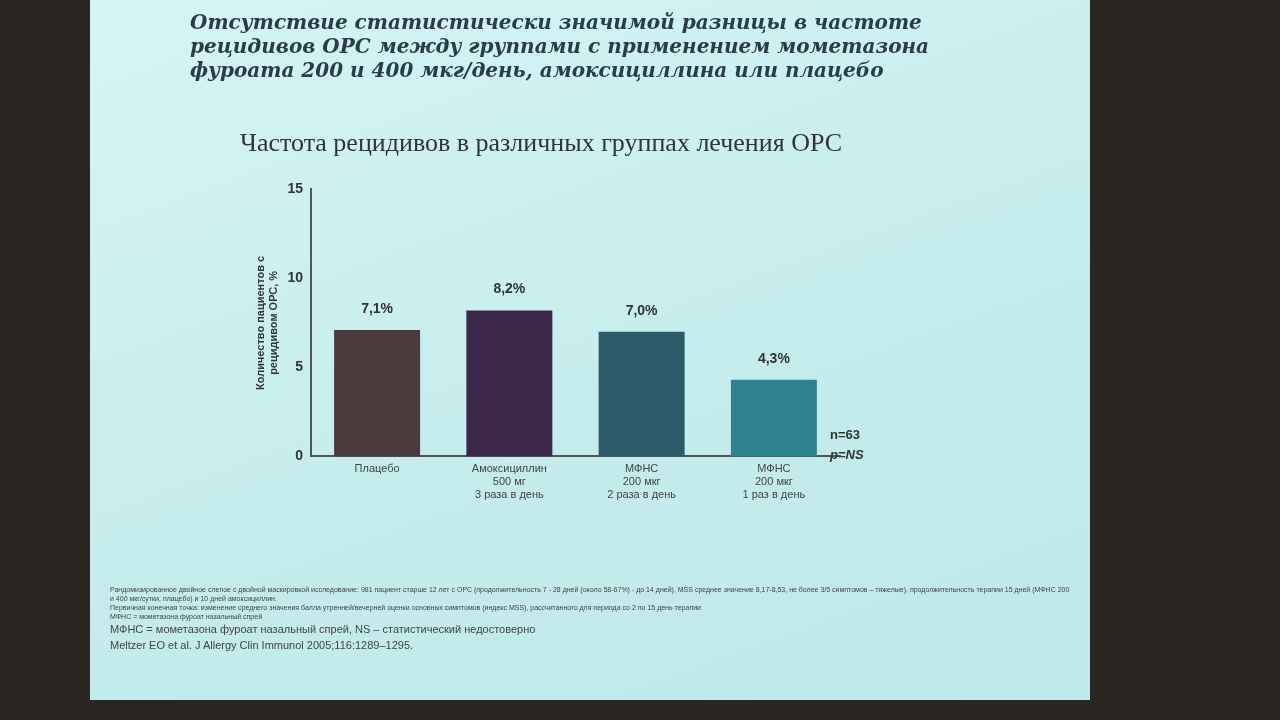 This screenshot has height=720, width=1280. What do you see at coordinates (642, 309) in the screenshot?
I see `data-label: 7,0%` at bounding box center [642, 309].